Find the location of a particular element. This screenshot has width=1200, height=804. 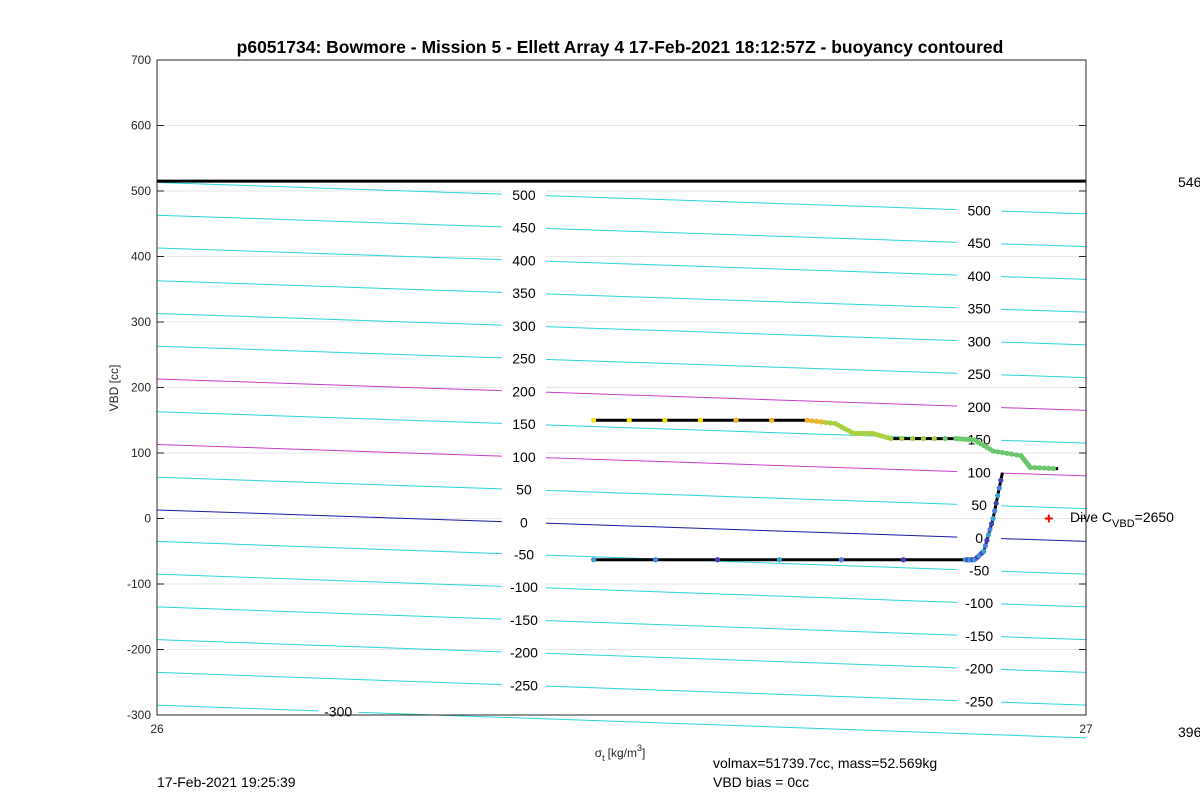

contour-label: -150 is located at coordinates (979, 636).